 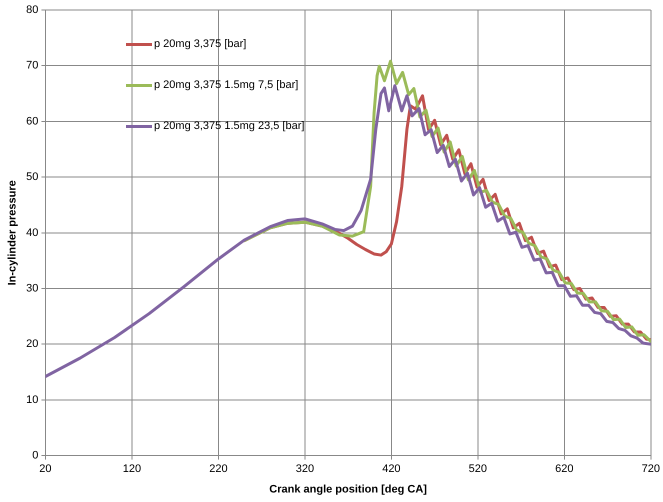 What do you see at coordinates (305, 469) in the screenshot?
I see `x-tick-label: 320` at bounding box center [305, 469].